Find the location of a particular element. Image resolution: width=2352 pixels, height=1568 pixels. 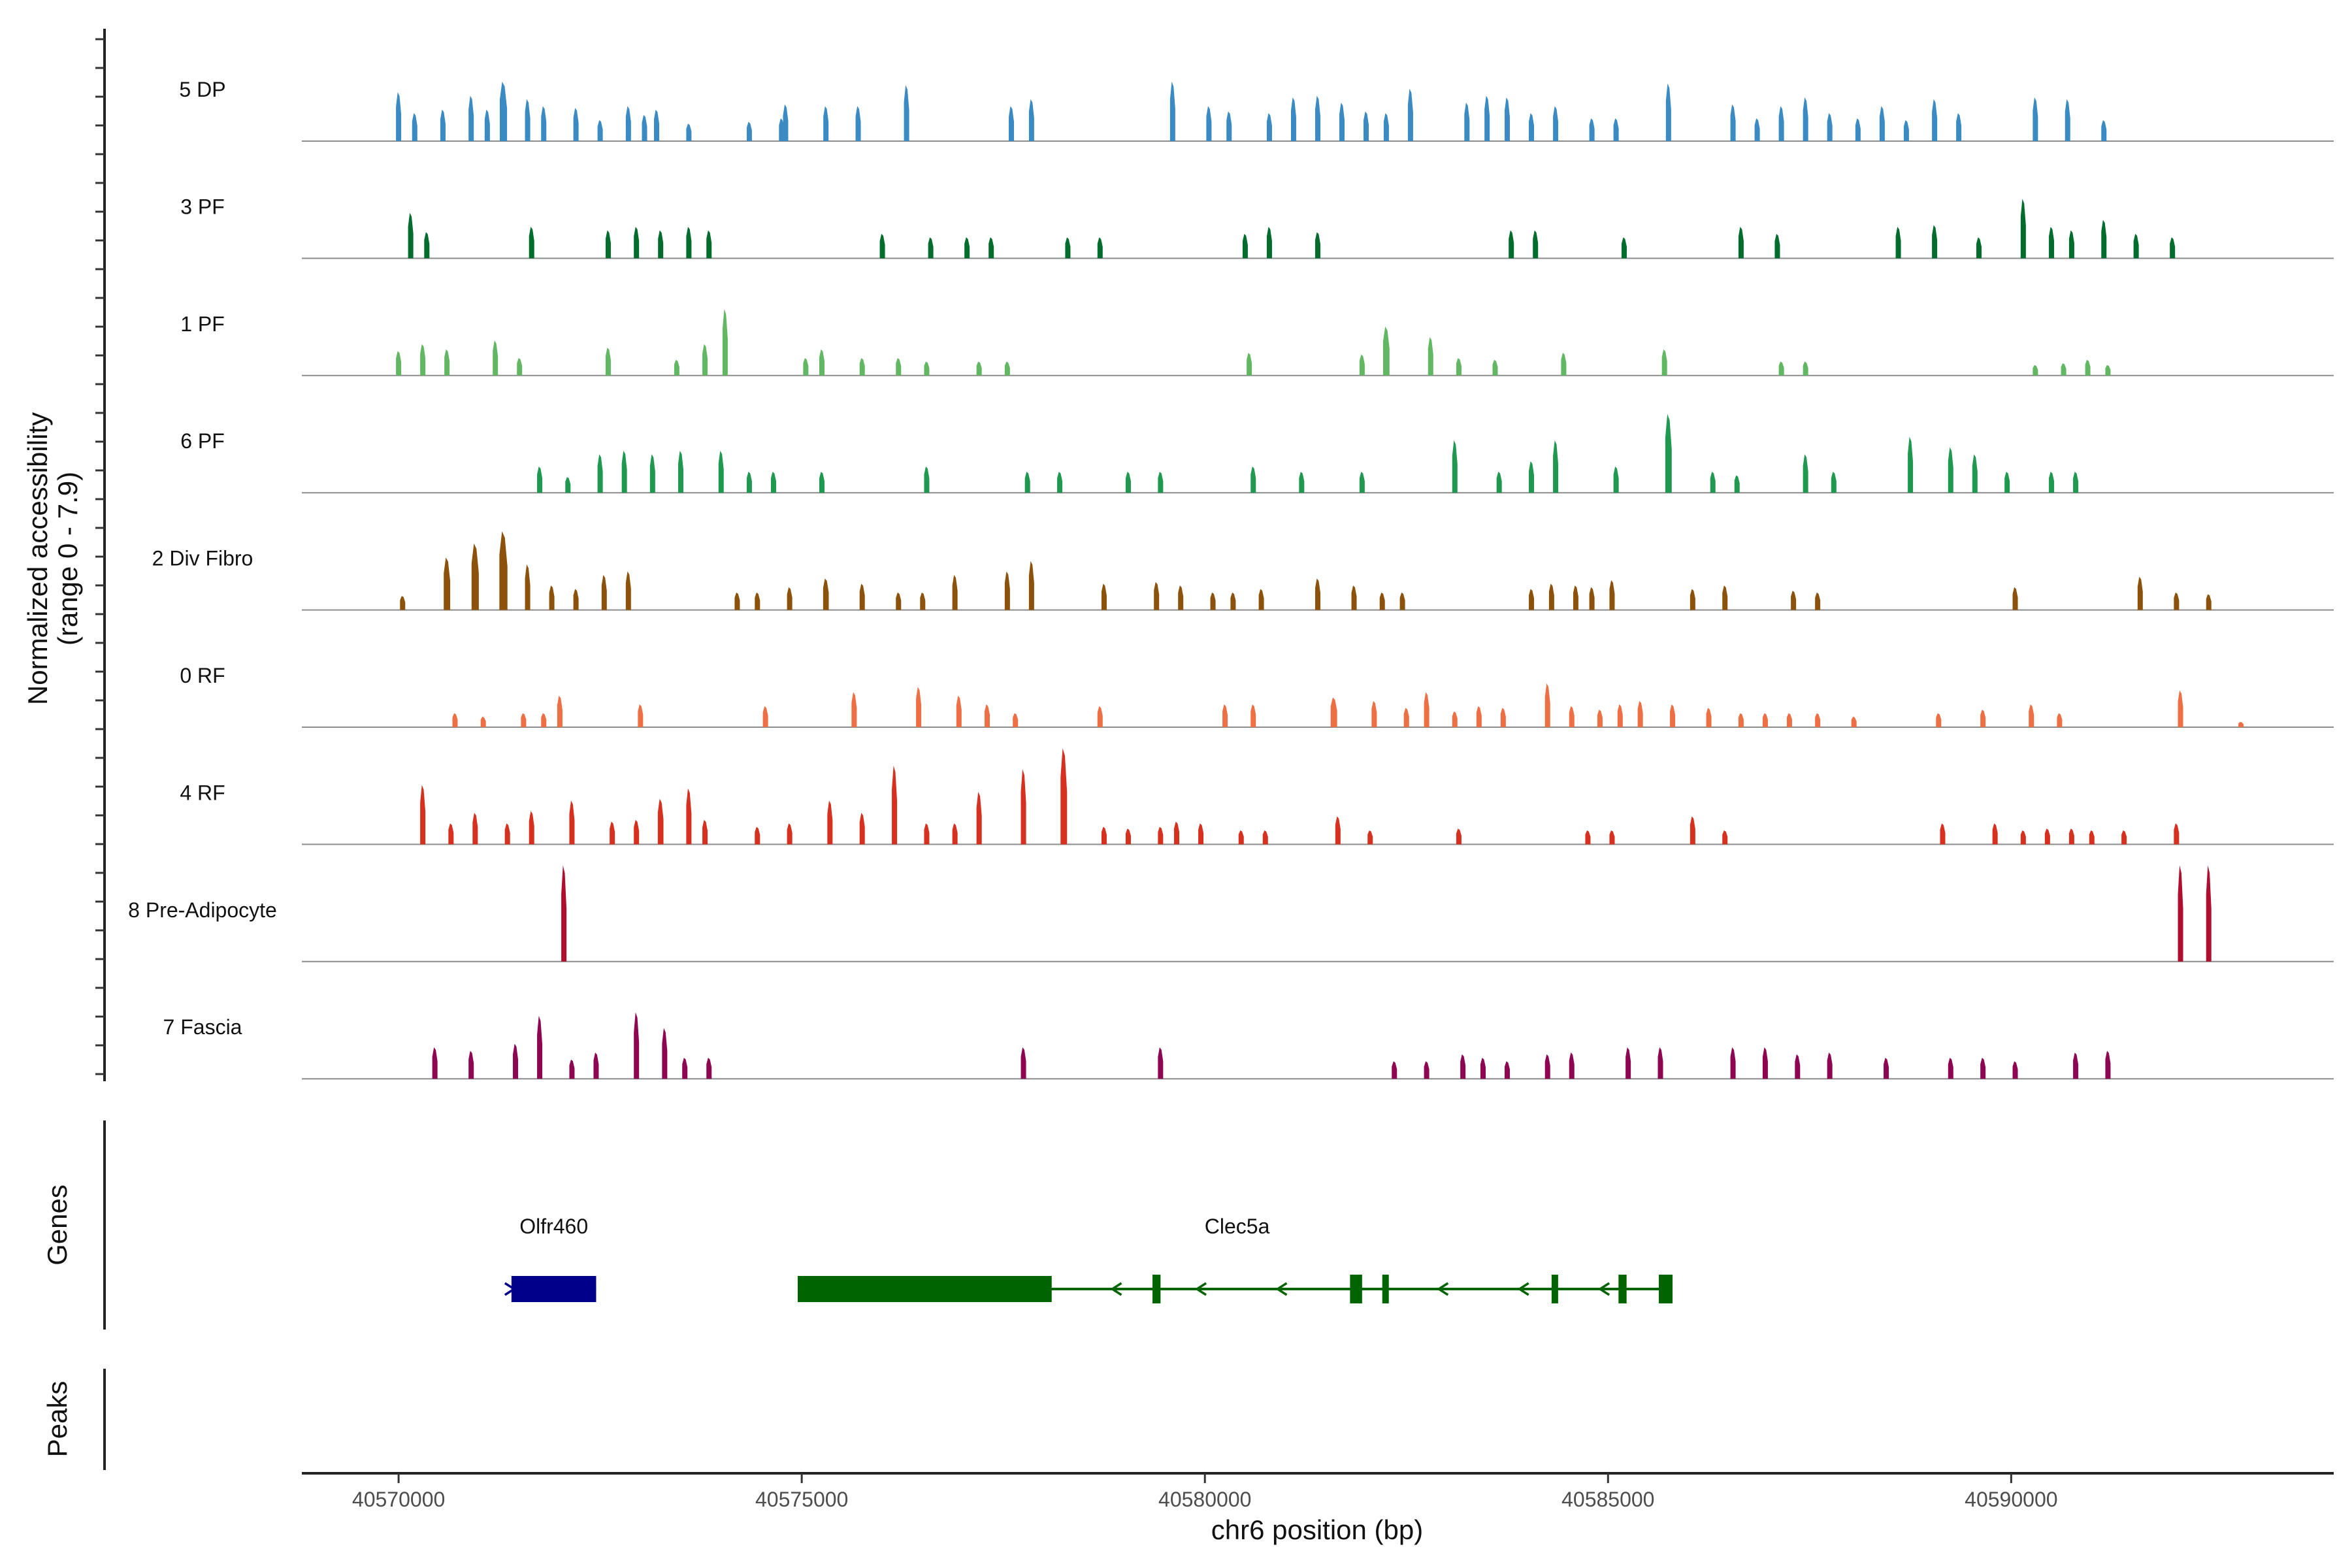

track-label: 1 PF is located at coordinates (202, 324).